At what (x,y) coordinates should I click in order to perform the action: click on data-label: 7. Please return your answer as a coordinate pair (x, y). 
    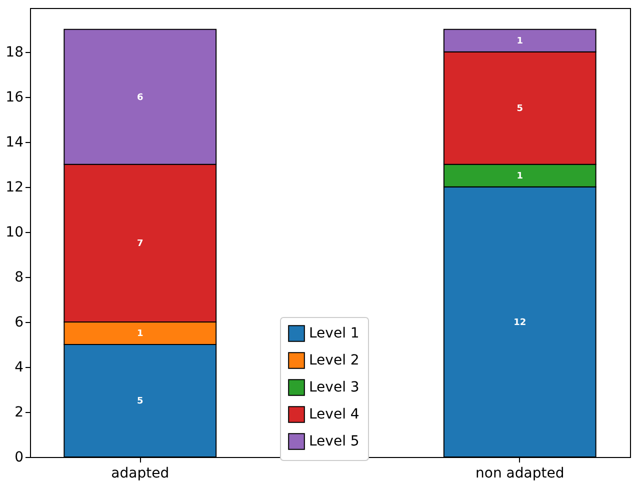
    Looking at the image, I should click on (140, 244).